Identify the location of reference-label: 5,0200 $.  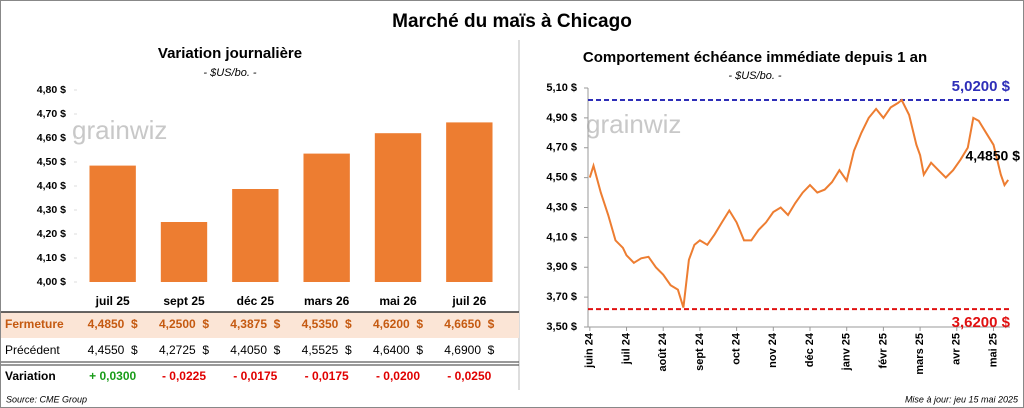
(981, 86).